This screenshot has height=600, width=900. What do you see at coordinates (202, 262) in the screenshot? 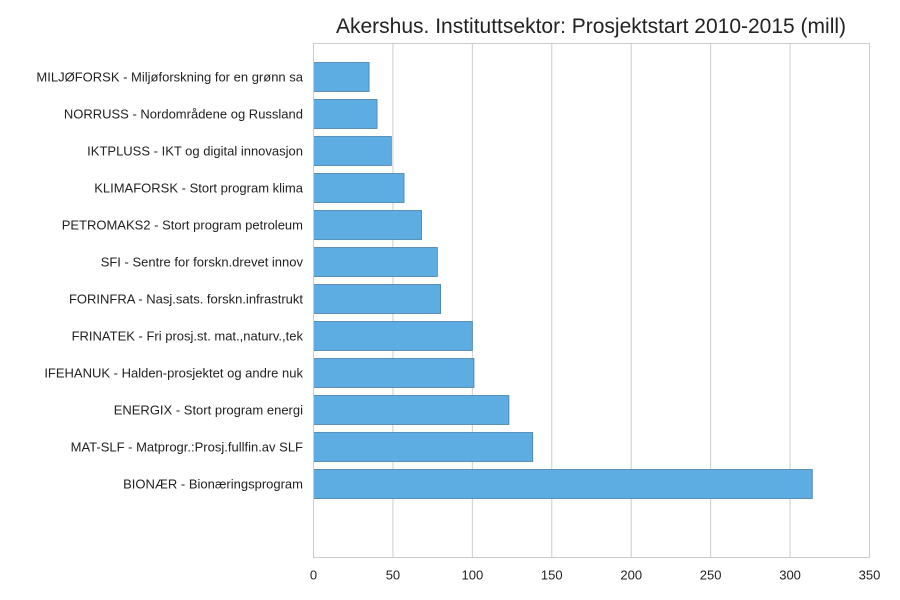
I see `category-label: SFI - Sentre for forskn.drevet innov` at bounding box center [202, 262].